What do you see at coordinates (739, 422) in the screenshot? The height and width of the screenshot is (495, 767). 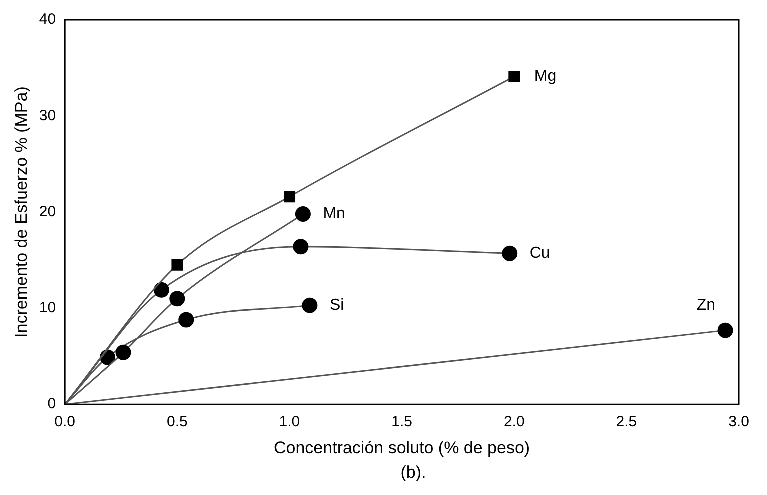 I see `x-tick-label: 3.0` at bounding box center [739, 422].